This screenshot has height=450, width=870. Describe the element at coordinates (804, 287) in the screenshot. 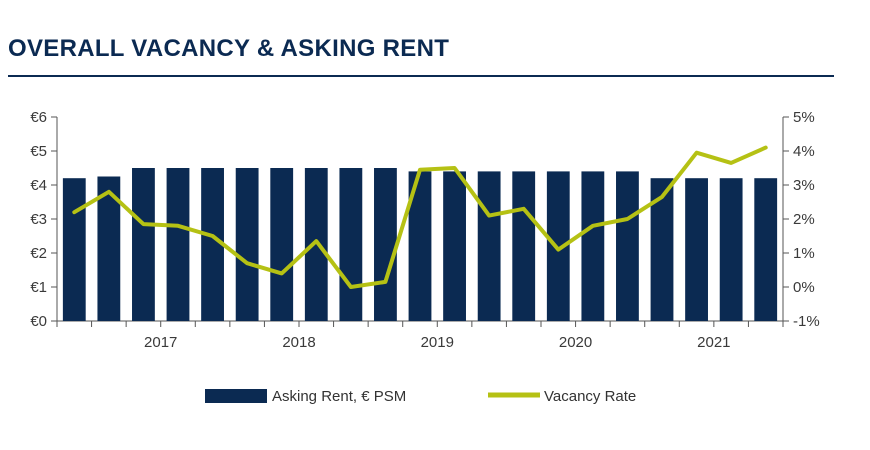

I see `y-right-tick-label: 0%` at that location.